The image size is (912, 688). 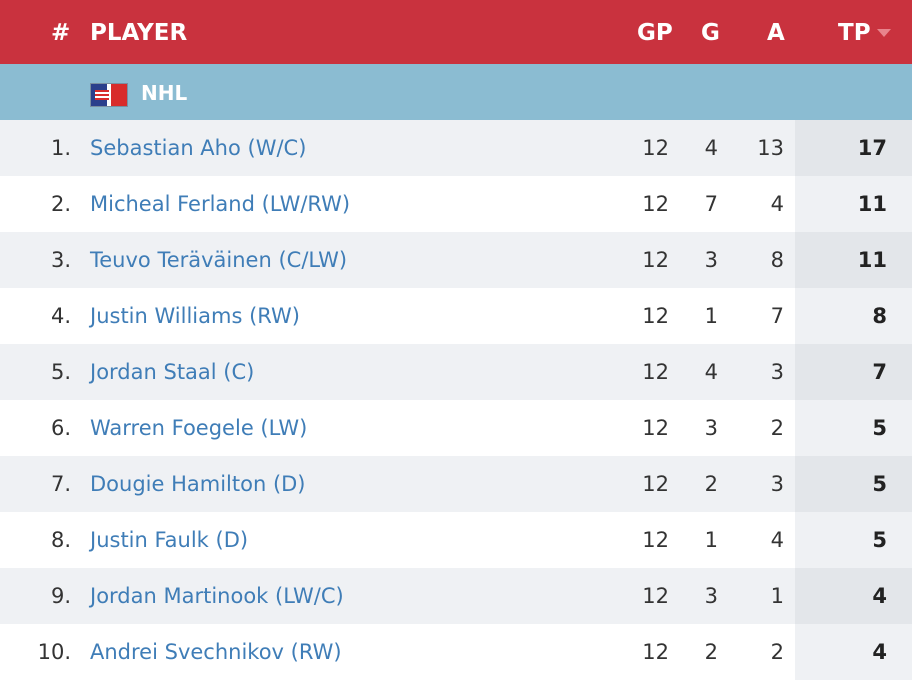 I want to click on total-points-column-header: TP, so click(x=854, y=33).